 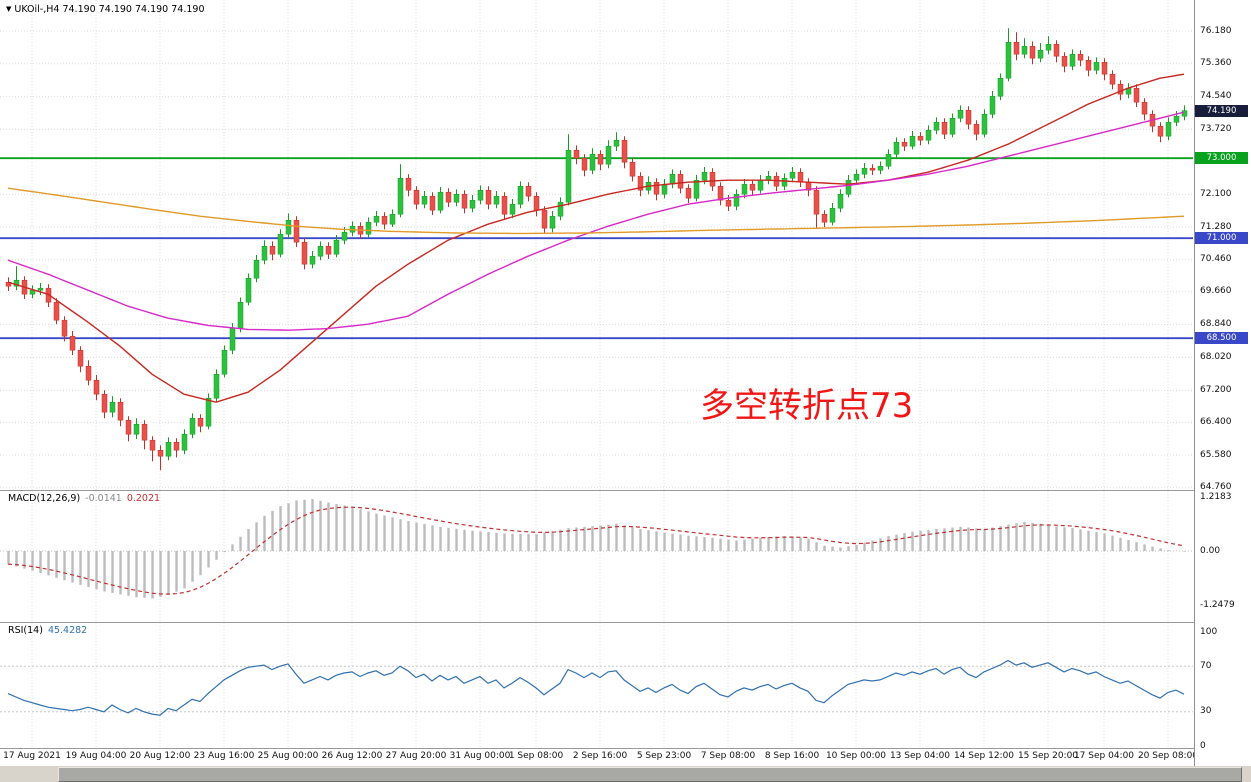 I want to click on level-badge: 68.500, so click(x=1221, y=338).